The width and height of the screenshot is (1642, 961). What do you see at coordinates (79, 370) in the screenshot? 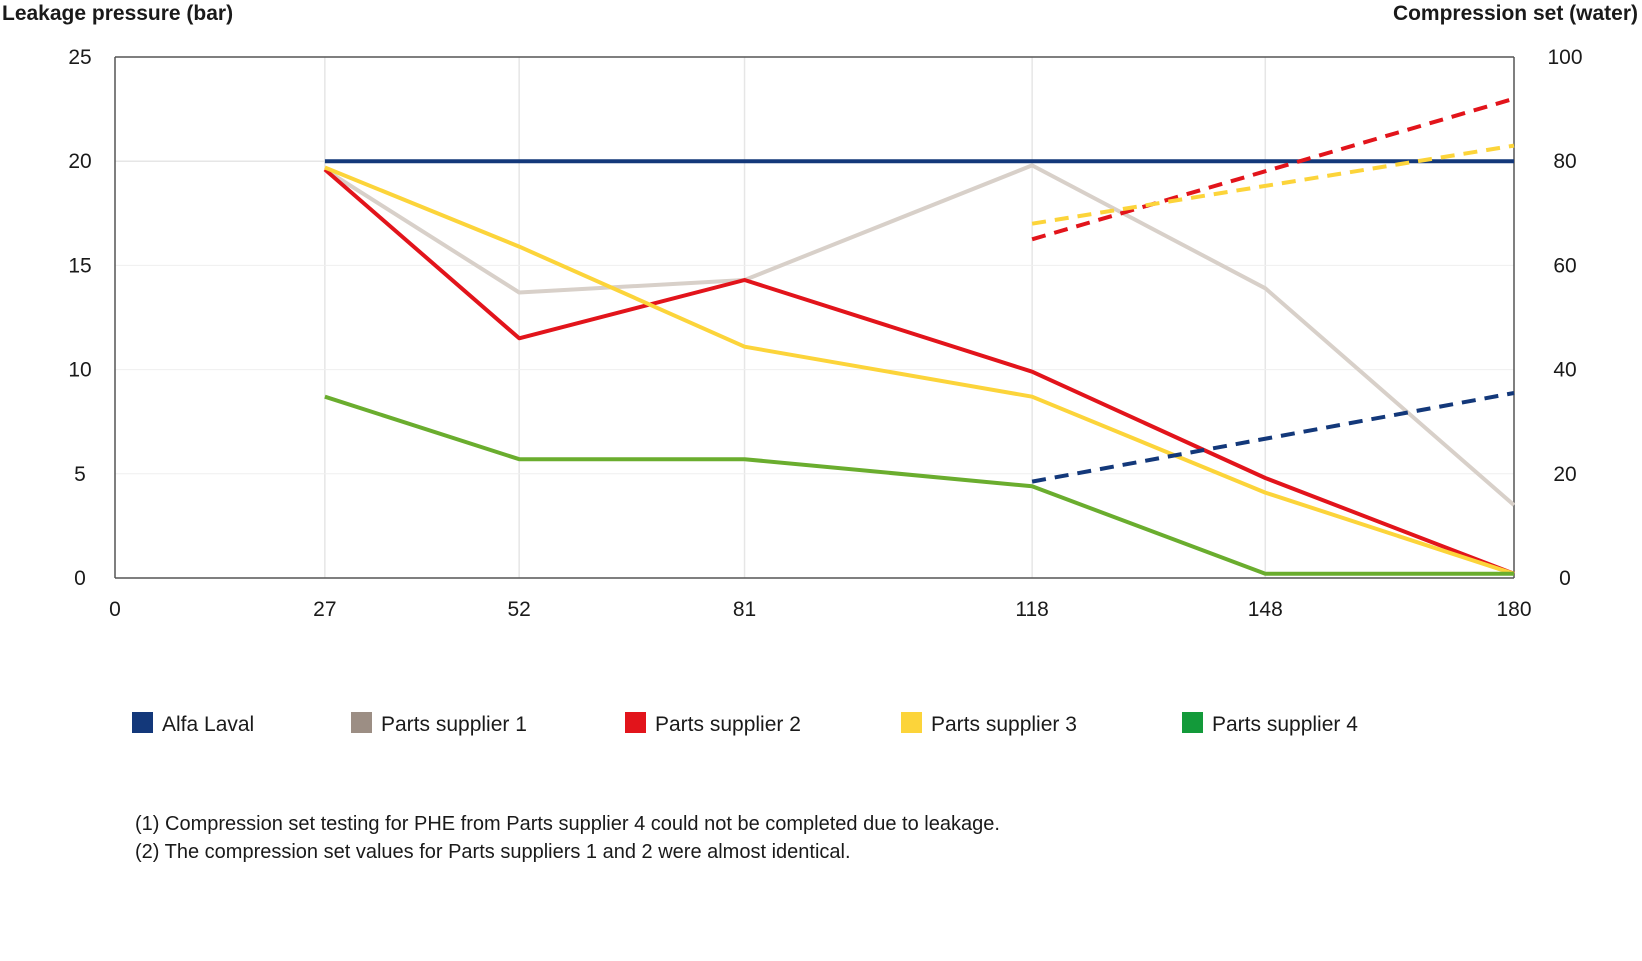
I see `y-left-tick-label: 10` at bounding box center [79, 370].